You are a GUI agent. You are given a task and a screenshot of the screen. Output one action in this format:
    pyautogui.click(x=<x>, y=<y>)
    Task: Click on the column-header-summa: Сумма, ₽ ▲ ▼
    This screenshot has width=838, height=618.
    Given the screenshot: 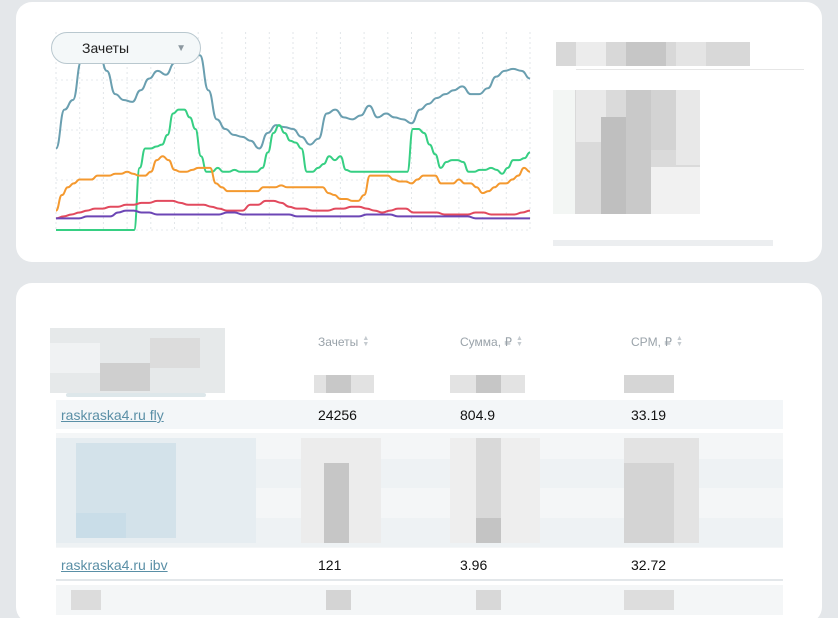 What is the action you would take?
    pyautogui.click(x=491, y=342)
    